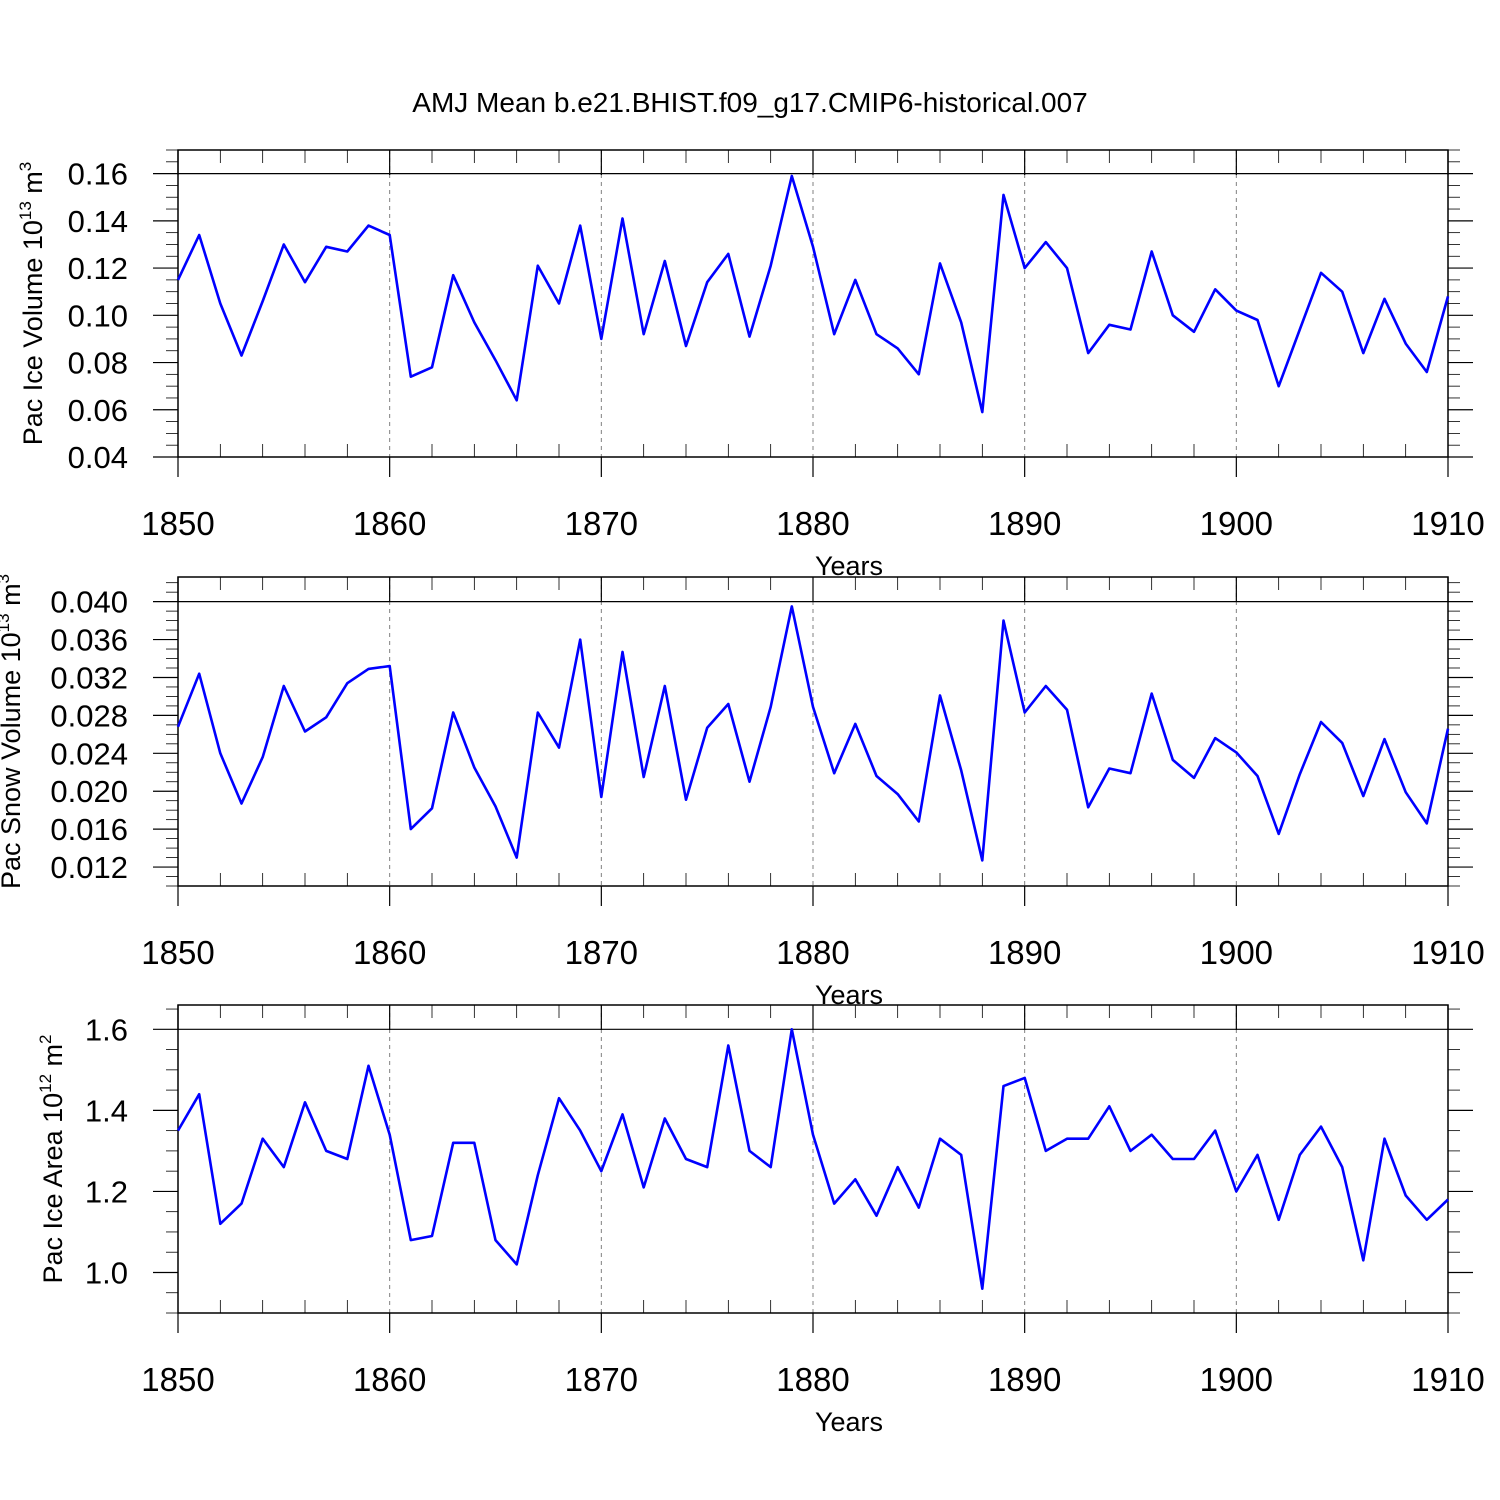 Image resolution: width=1500 pixels, height=1500 pixels. I want to click on p2-ytick-label: 0.032, so click(89, 677).